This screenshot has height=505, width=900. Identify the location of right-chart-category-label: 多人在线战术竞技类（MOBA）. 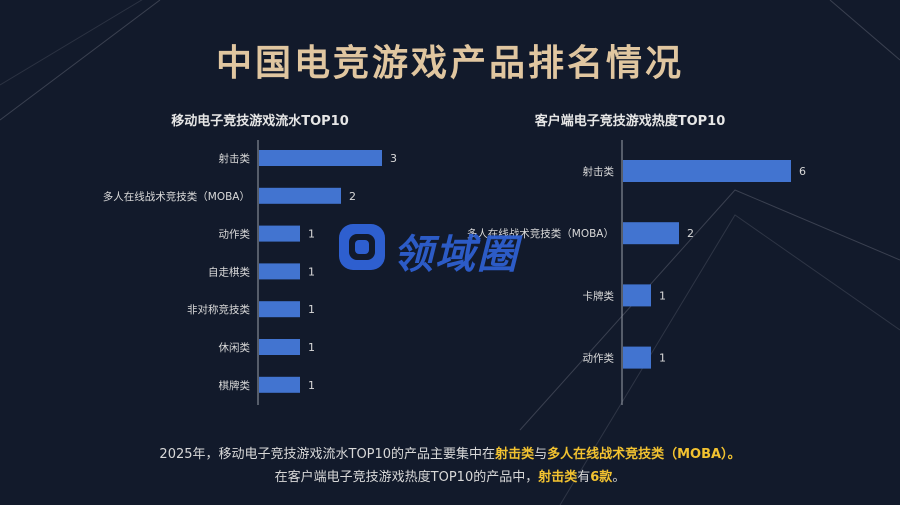
(540, 233).